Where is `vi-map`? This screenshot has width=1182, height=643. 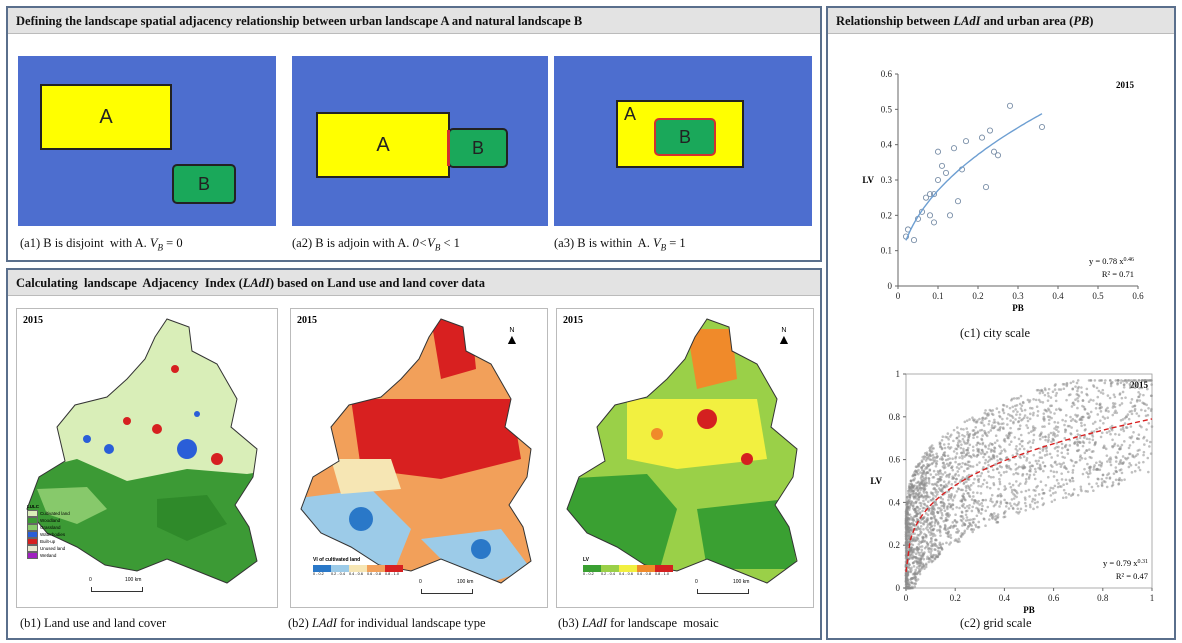 vi-map is located at coordinates (416, 451).